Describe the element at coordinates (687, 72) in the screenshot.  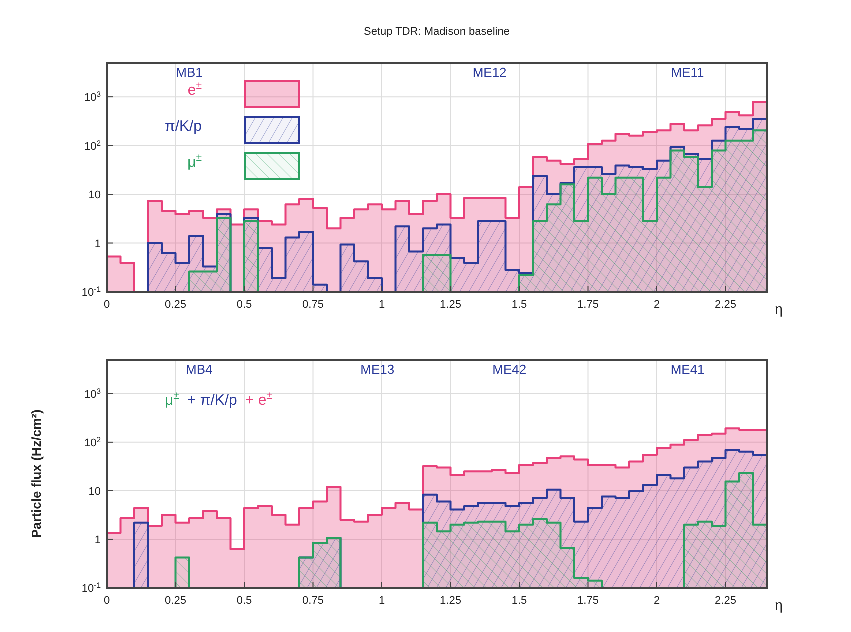
I see `annotation: ME11` at that location.